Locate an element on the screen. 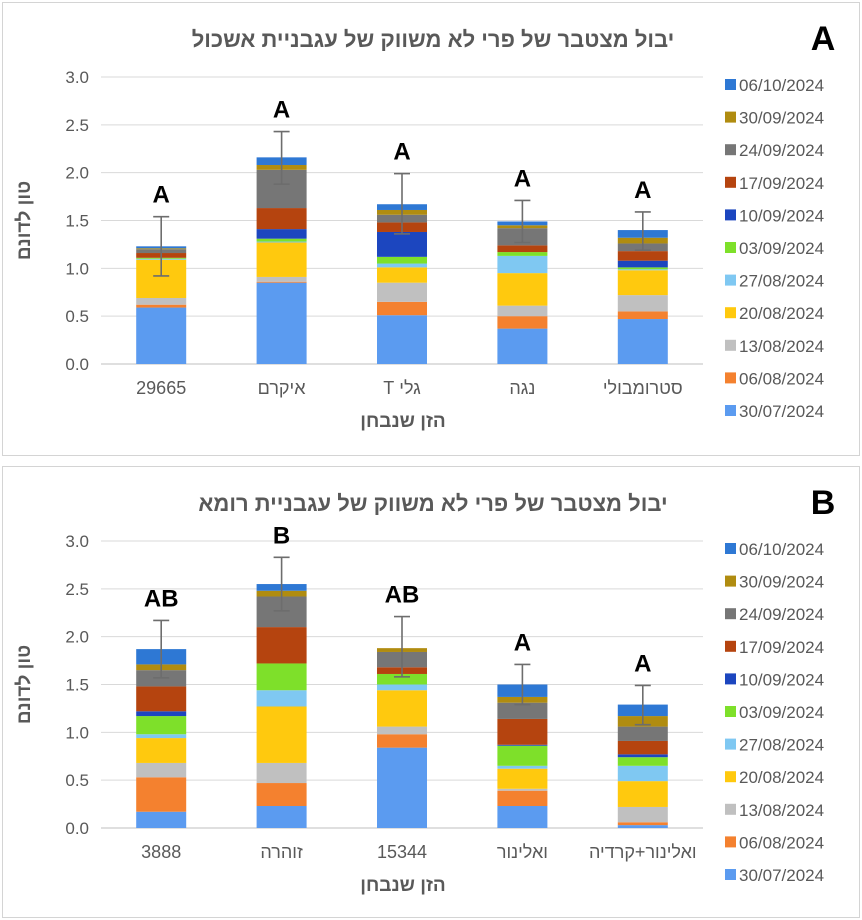 This screenshot has height=920, width=862. x-category-label: ואלינור is located at coordinates (522, 852).